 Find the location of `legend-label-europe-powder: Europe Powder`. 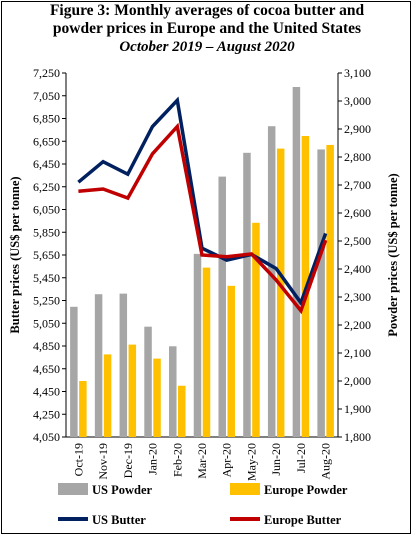

legend-label-europe-powder: Europe Powder is located at coordinates (306, 490).